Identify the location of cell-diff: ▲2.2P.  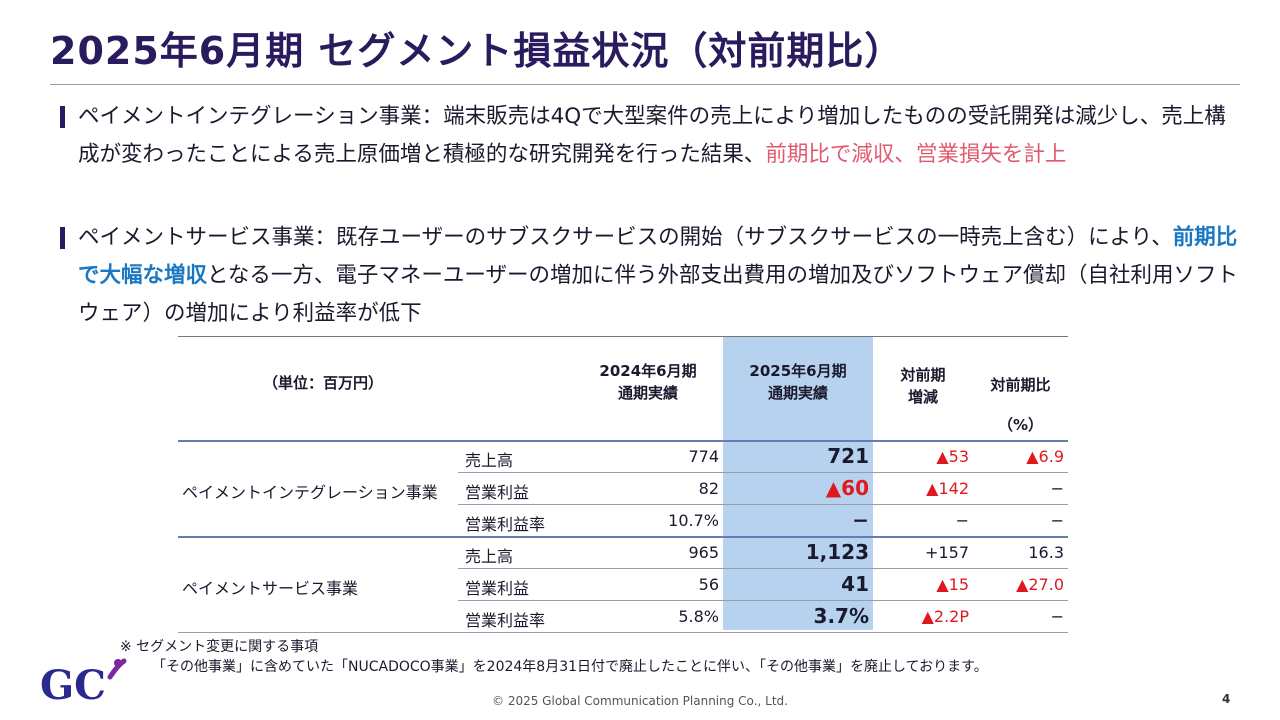
(945, 616).